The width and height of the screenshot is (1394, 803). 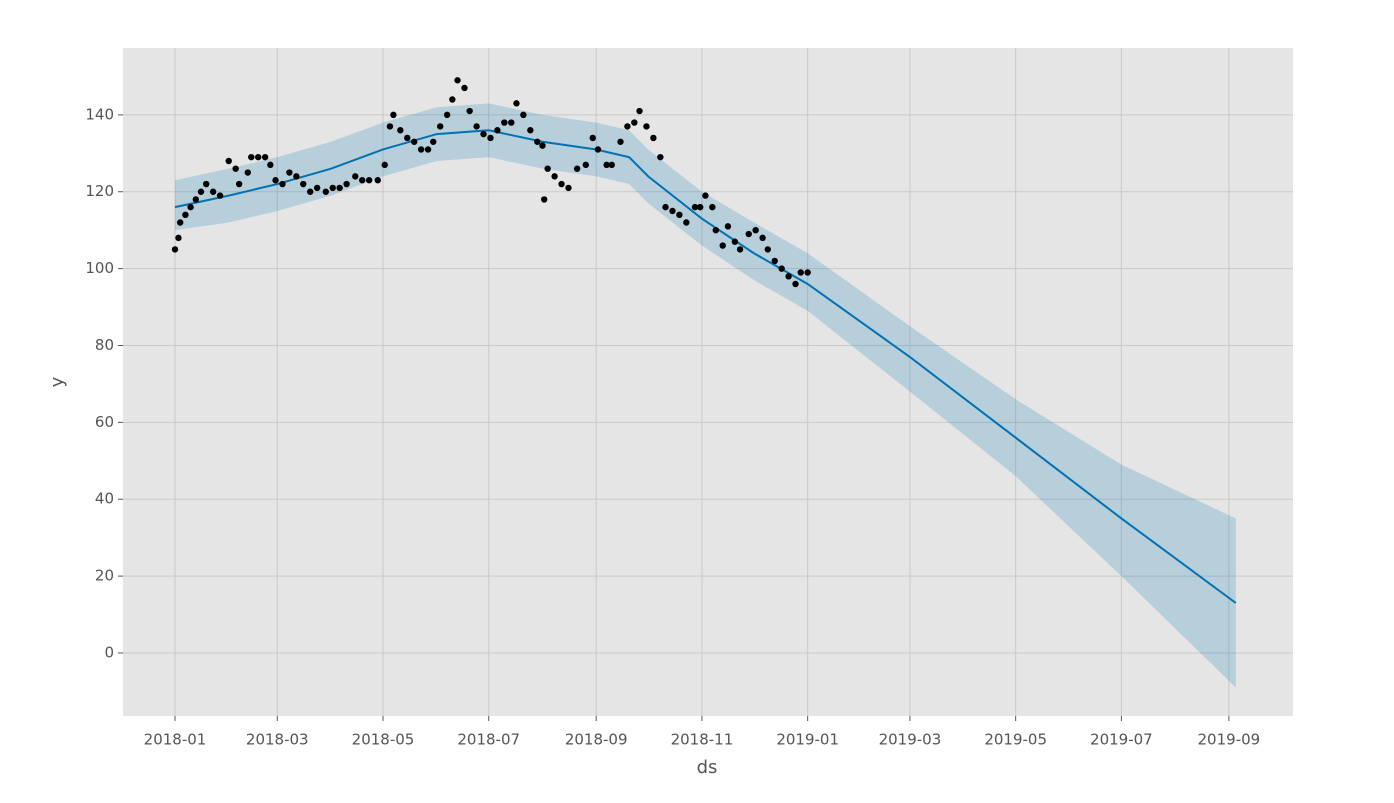 What do you see at coordinates (1121, 740) in the screenshot?
I see `x-tick-label: 2019-07` at bounding box center [1121, 740].